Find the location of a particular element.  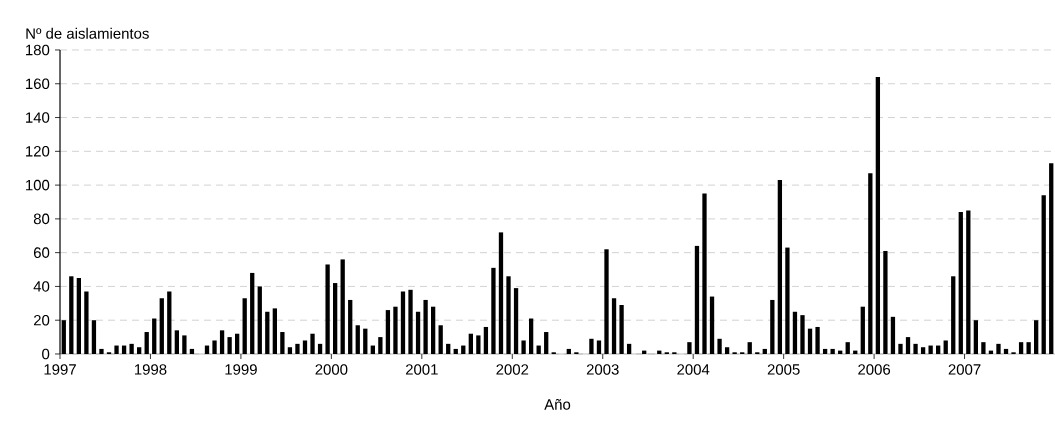

y-tick-label: 180 is located at coordinates (38, 50).